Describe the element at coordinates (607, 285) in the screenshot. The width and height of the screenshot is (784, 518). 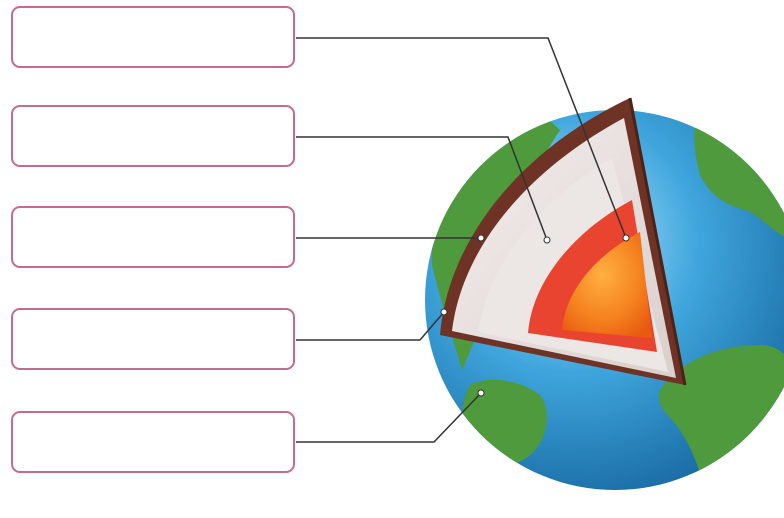
I see `inner-core-layer` at that location.